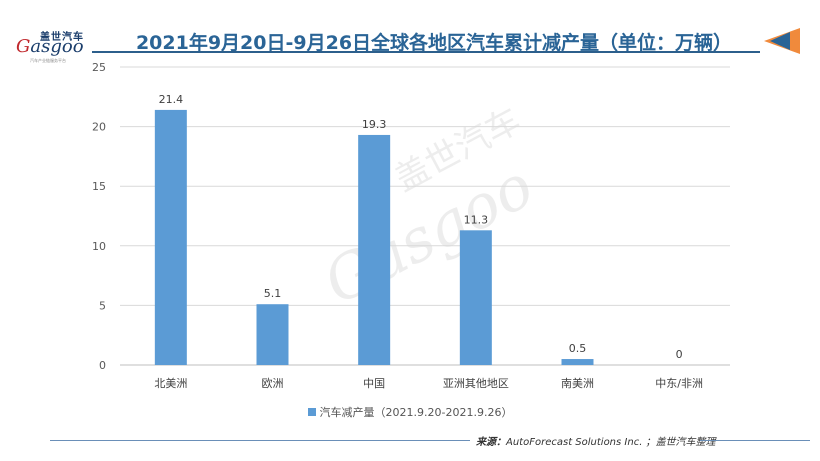  What do you see at coordinates (99, 186) in the screenshot?
I see `y-tick-label: 15` at bounding box center [99, 186].